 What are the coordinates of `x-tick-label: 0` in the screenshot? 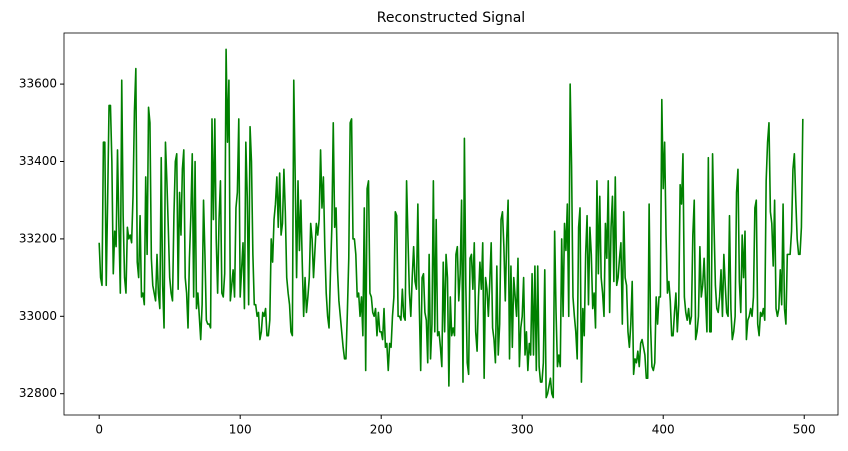 It's located at (99, 430).